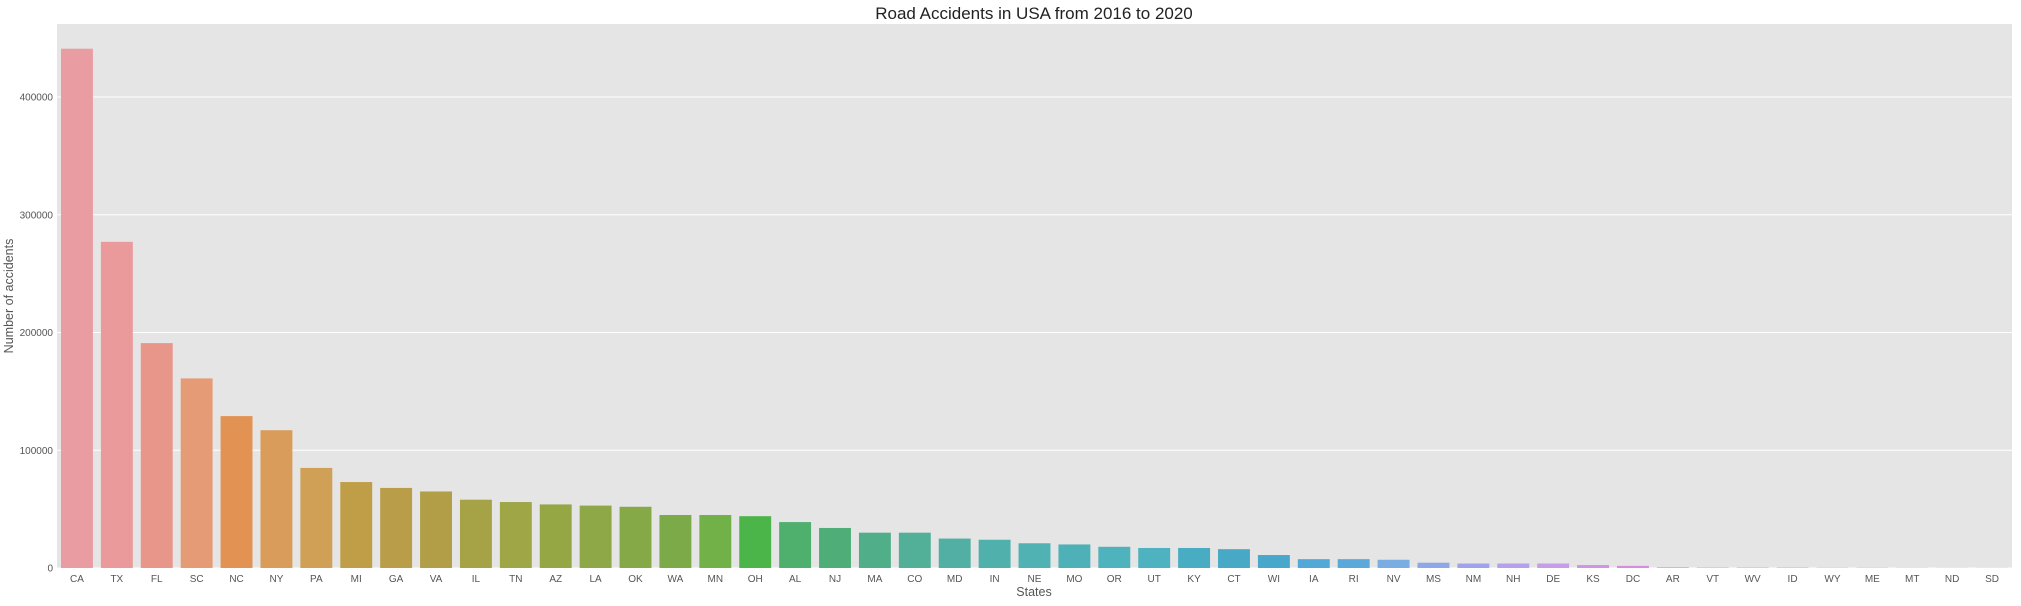 This screenshot has height=606, width=2021. Describe the element at coordinates (37, 451) in the screenshot. I see `y-tick-label: 100000` at that location.